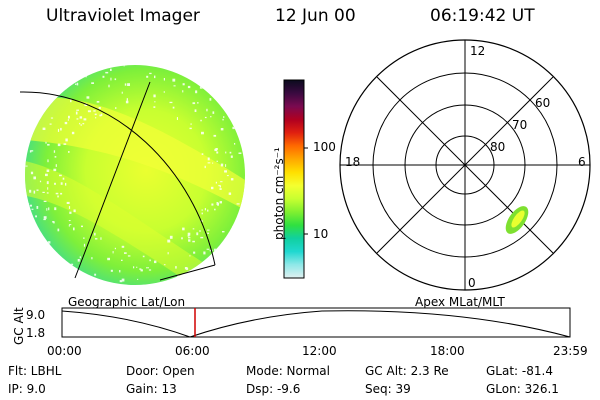 The image size is (600, 400). I want to click on mlt-label-0: 0, so click(472, 283).